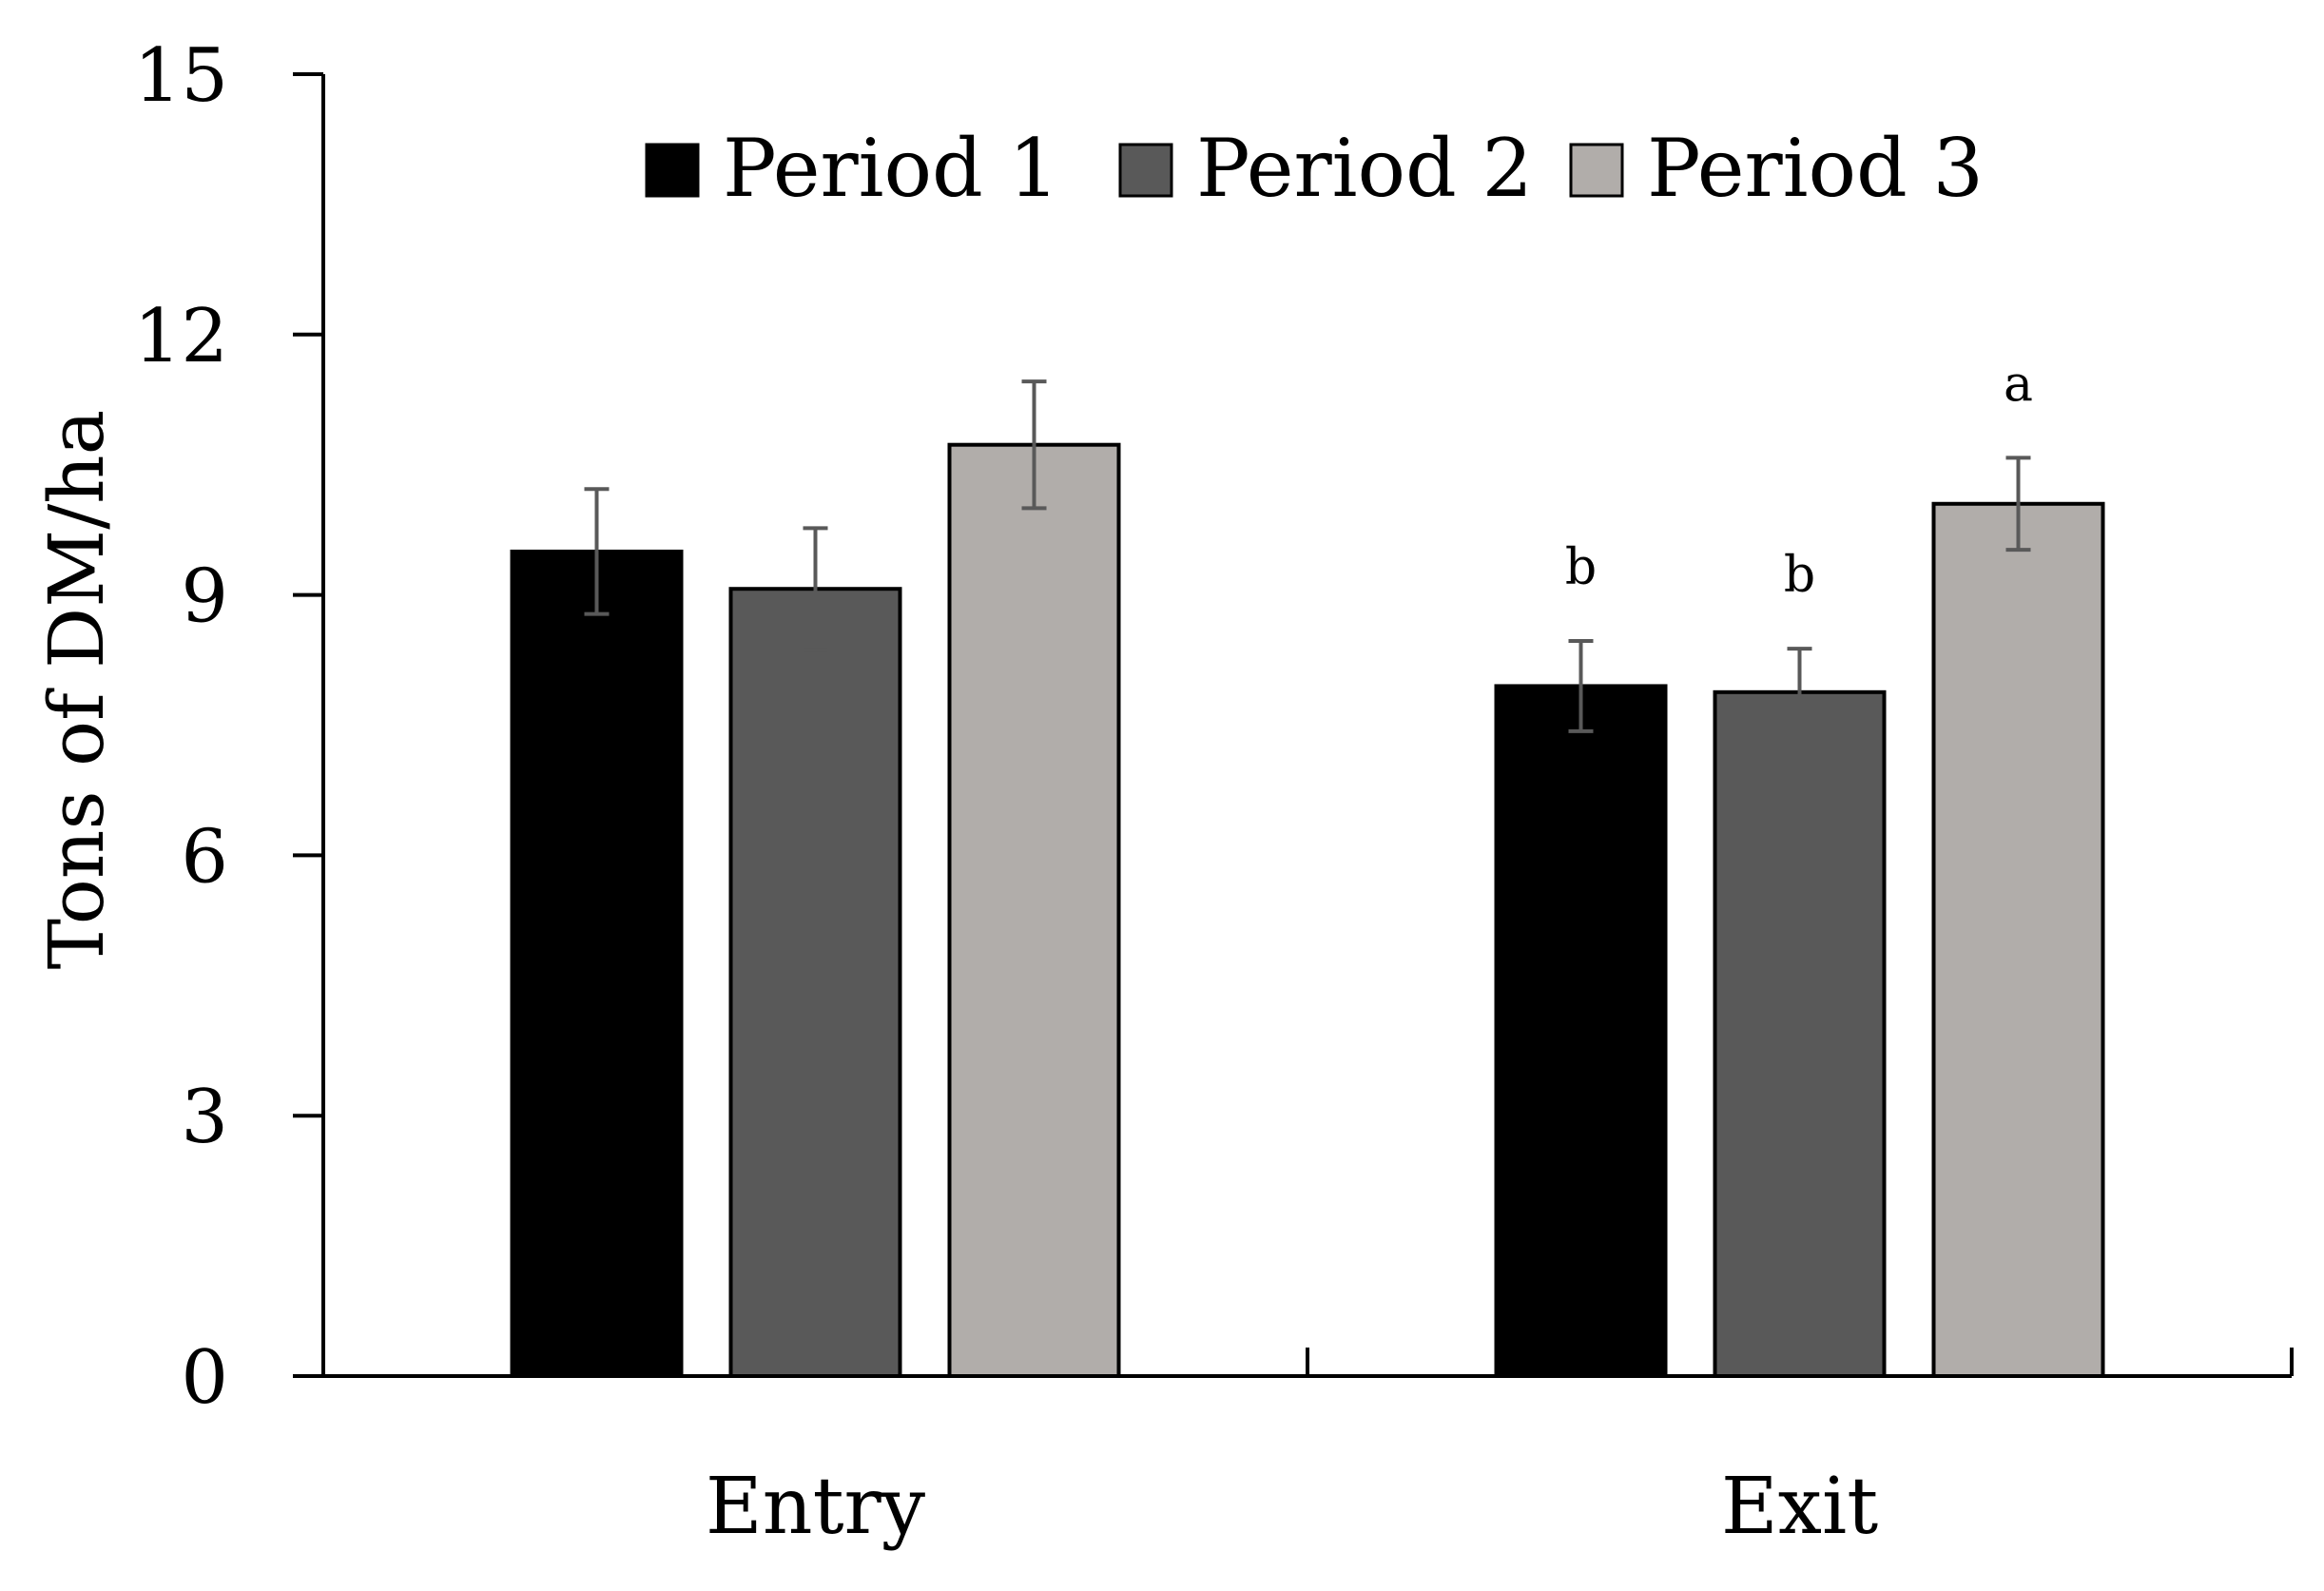 The width and height of the screenshot is (2324, 1591). What do you see at coordinates (1800, 1507) in the screenshot?
I see `x-category-label: Exit` at bounding box center [1800, 1507].